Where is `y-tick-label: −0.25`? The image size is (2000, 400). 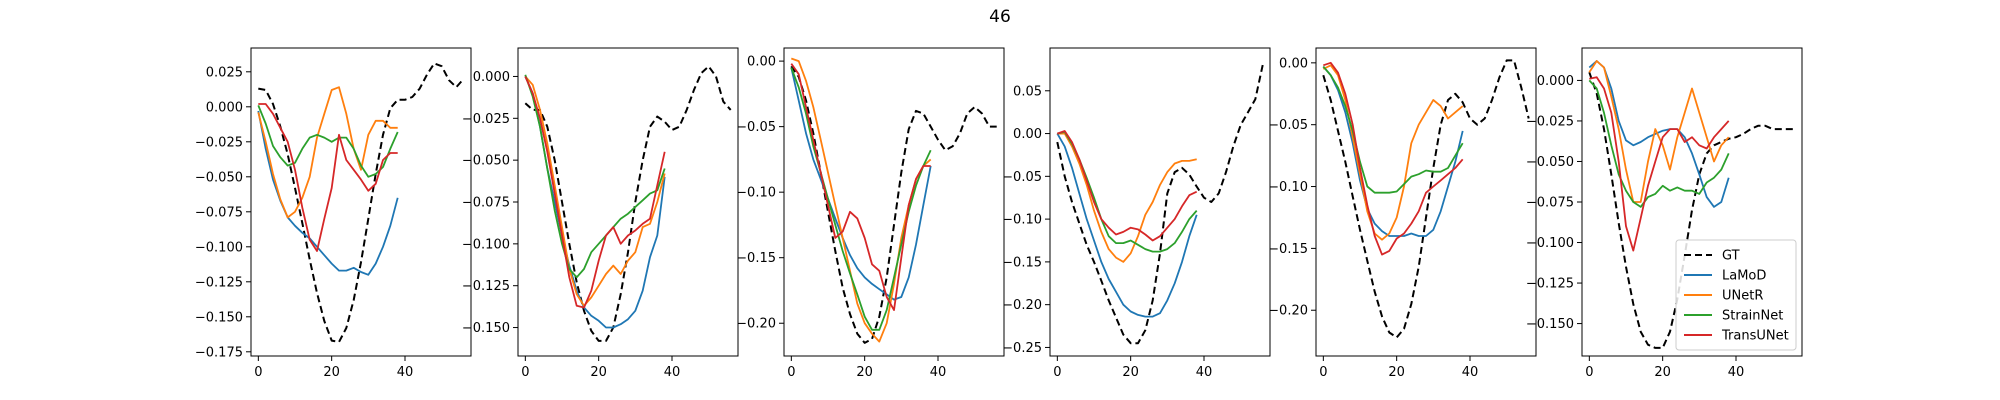
y-tick-label: −0.25 is located at coordinates (1022, 348).